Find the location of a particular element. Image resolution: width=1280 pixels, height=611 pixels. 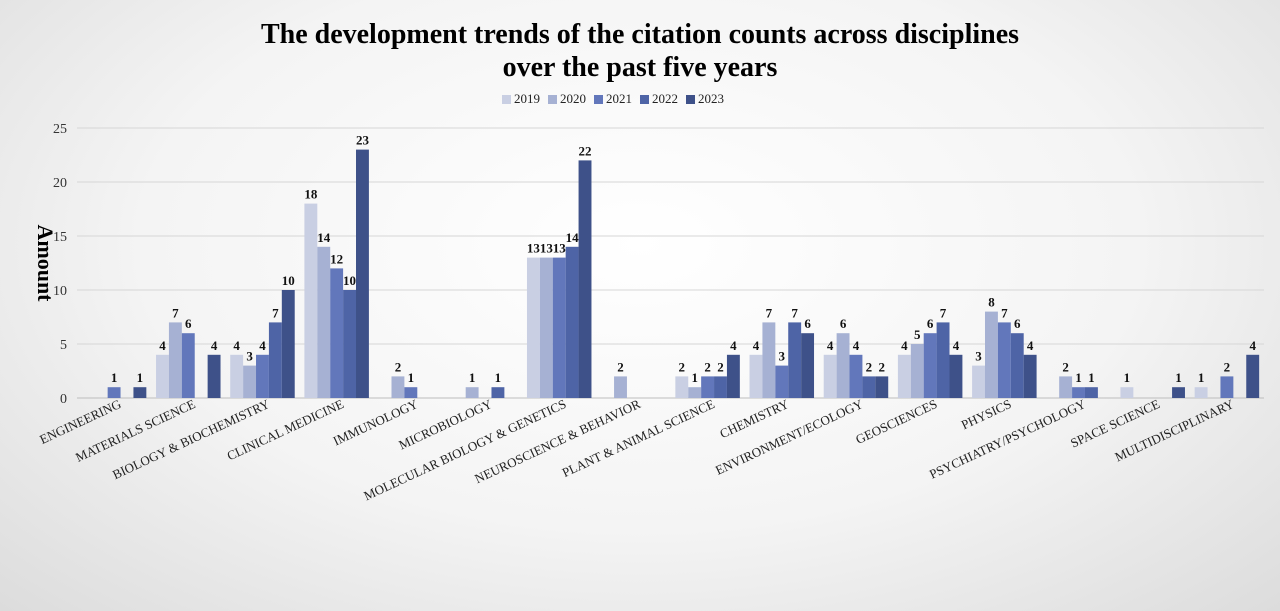

legend-item-2022: 2022 is located at coordinates (659, 99).